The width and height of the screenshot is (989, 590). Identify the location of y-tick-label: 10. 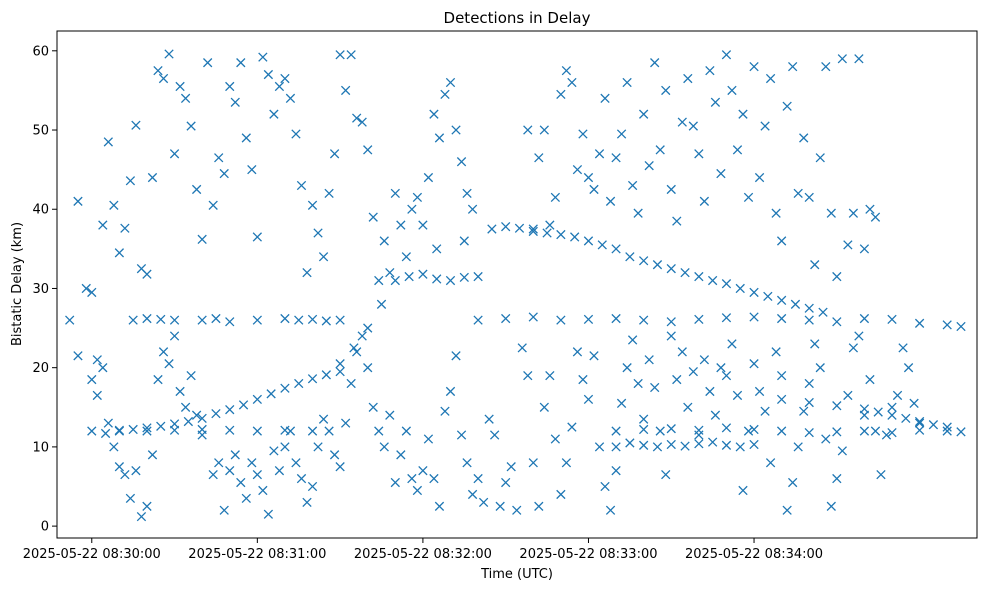
(40, 447).